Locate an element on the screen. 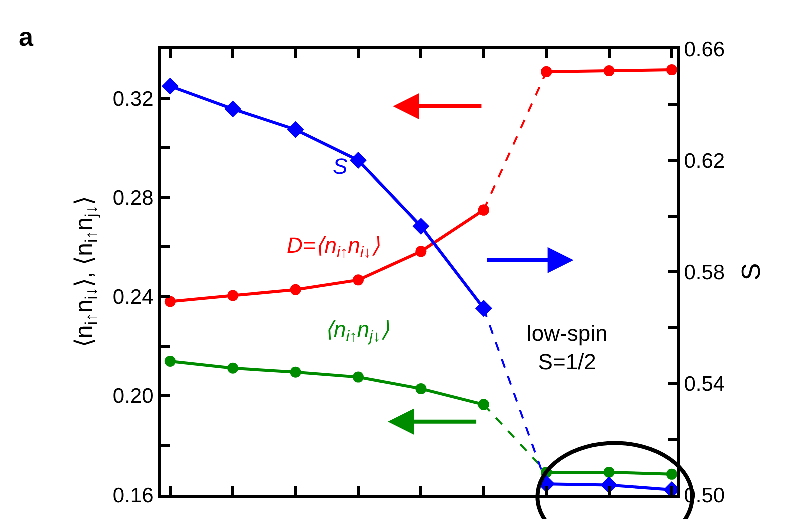 This screenshot has height=519, width=811. annotation: low-spin S=1/2 is located at coordinates (567, 348).